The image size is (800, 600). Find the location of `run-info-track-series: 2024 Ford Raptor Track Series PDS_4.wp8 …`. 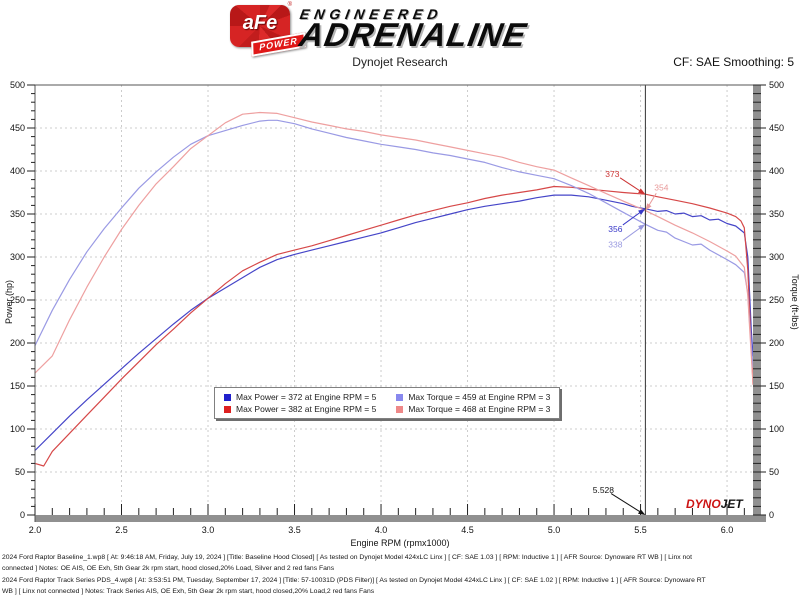

run-info-track-series: 2024 Ford Raptor Track Series PDS_4.wp8 … is located at coordinates (400, 586).